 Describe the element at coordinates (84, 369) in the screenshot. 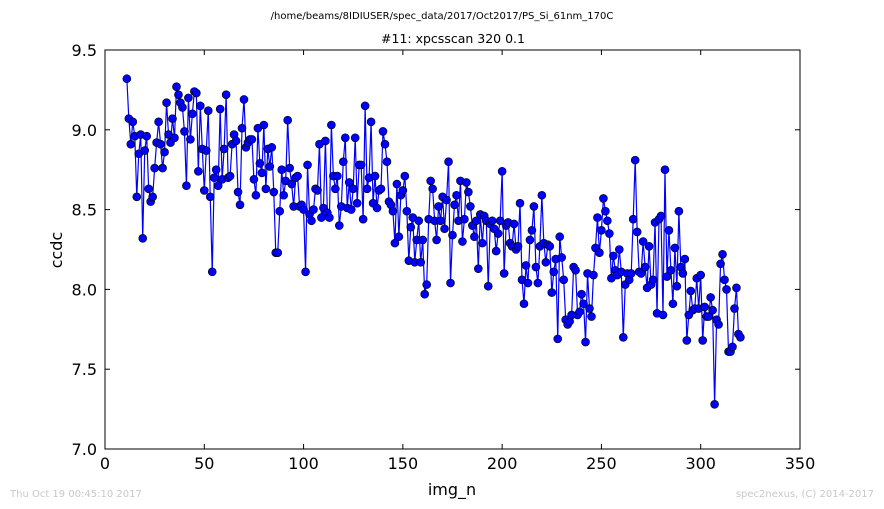

I see `y-tick-label: 7.5` at that location.